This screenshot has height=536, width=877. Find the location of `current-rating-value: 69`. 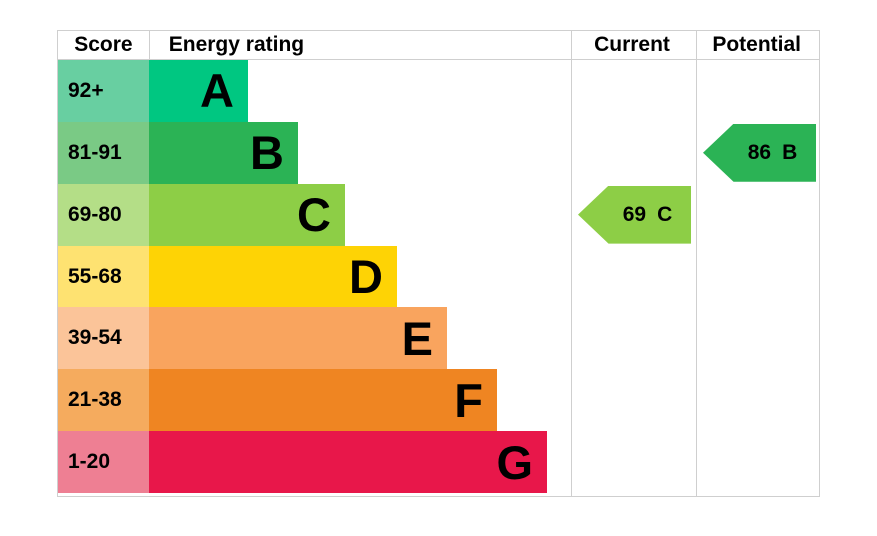

current-rating-value: 69 is located at coordinates (634, 214).